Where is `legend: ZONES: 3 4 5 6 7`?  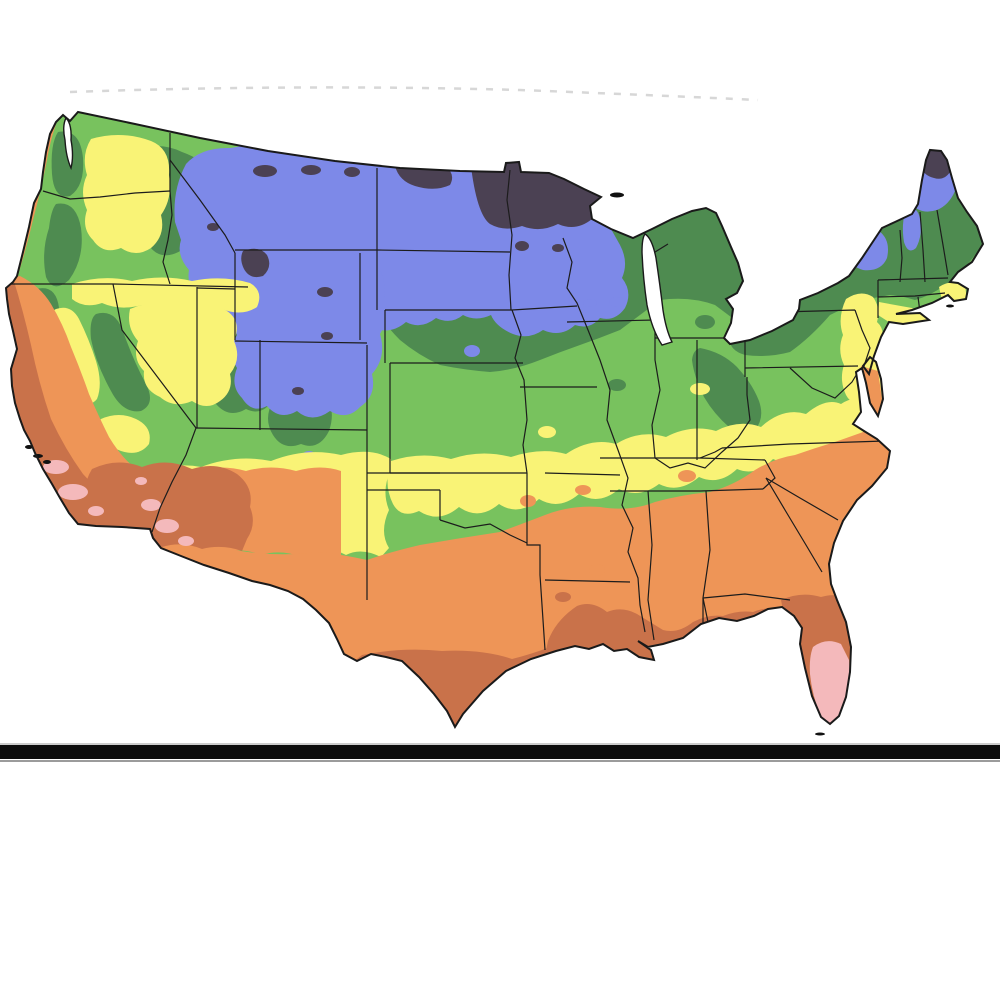
legend: ZONES: 3 4 5 6 7 is located at coordinates (500, 840).